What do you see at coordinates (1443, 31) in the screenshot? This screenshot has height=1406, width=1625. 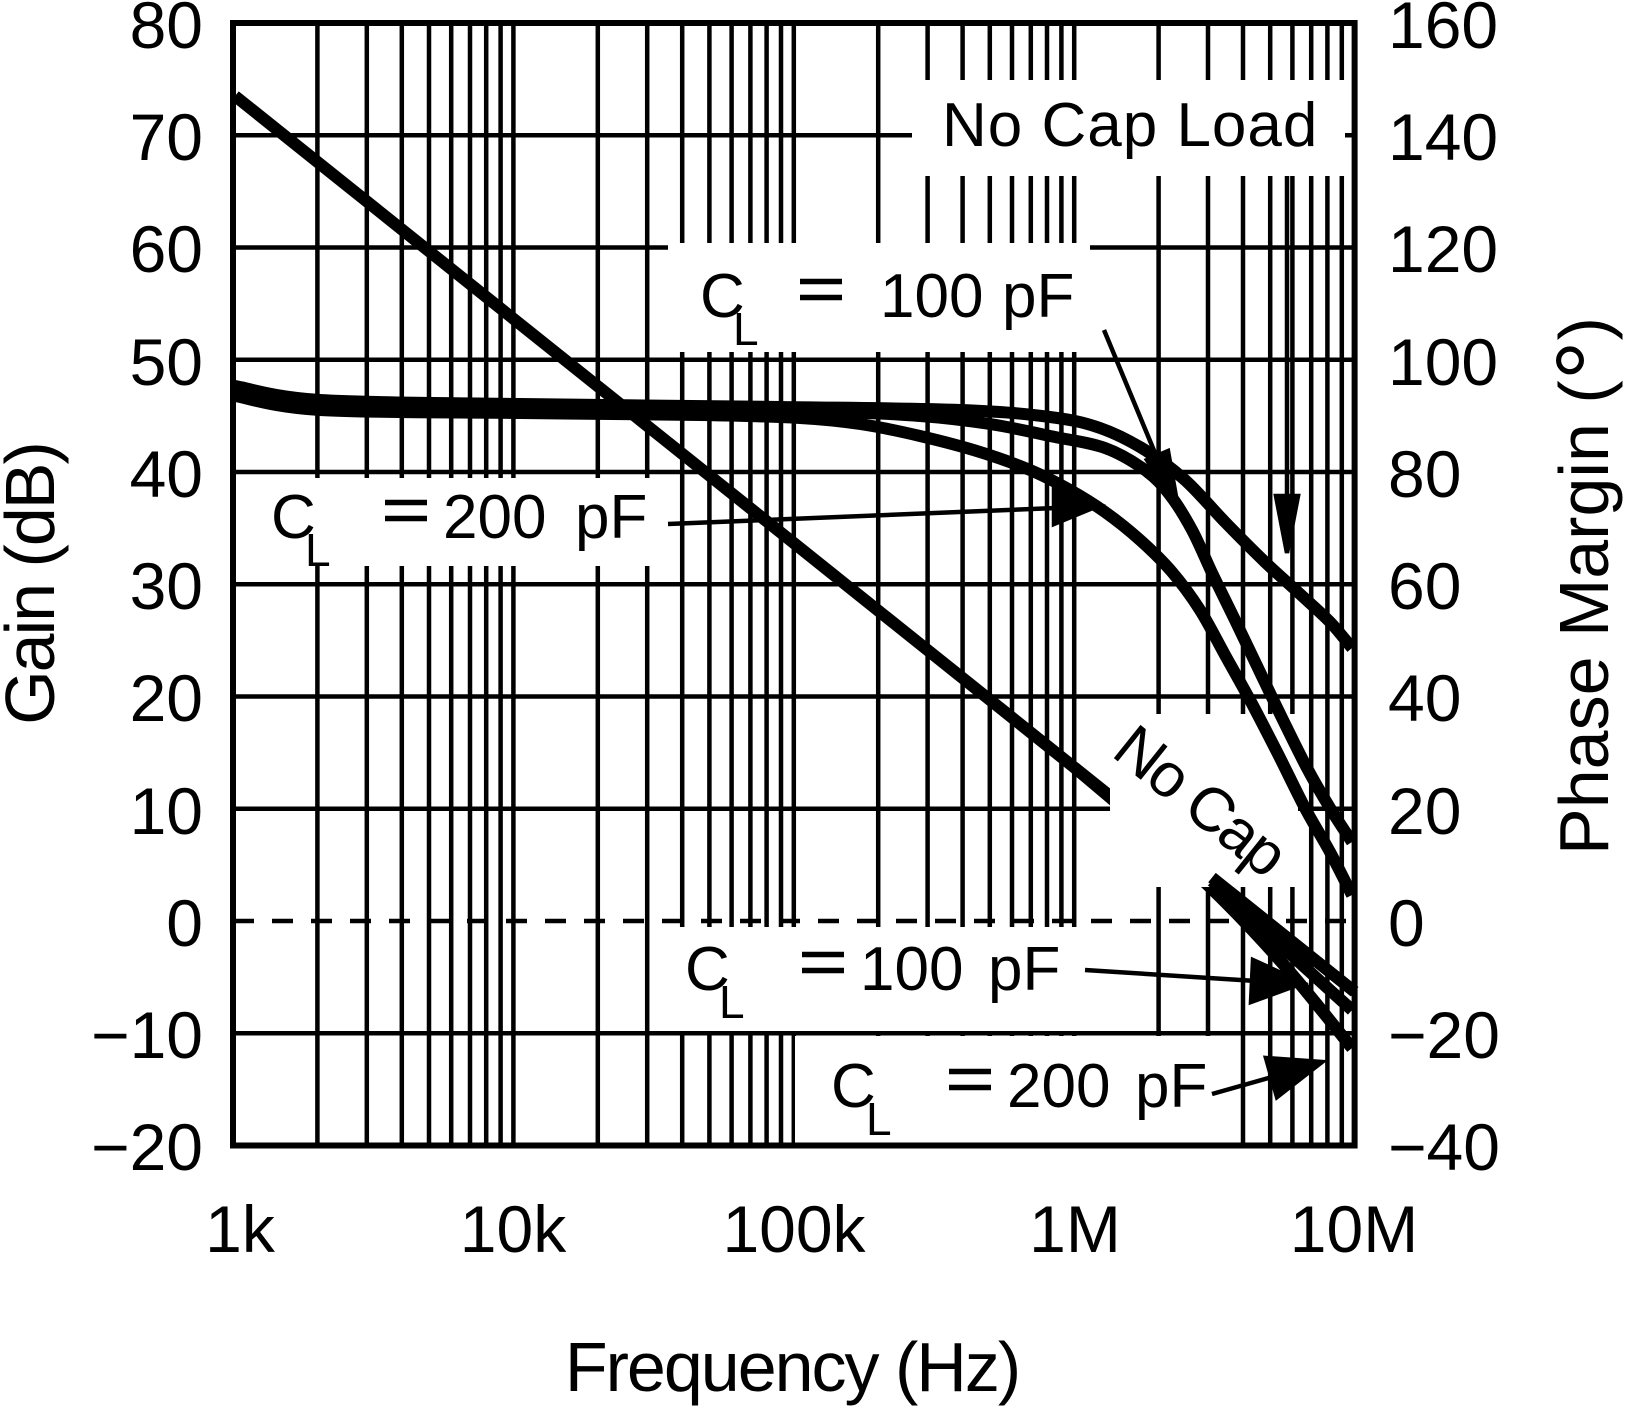 I see `svg-text: 160` at bounding box center [1443, 31].